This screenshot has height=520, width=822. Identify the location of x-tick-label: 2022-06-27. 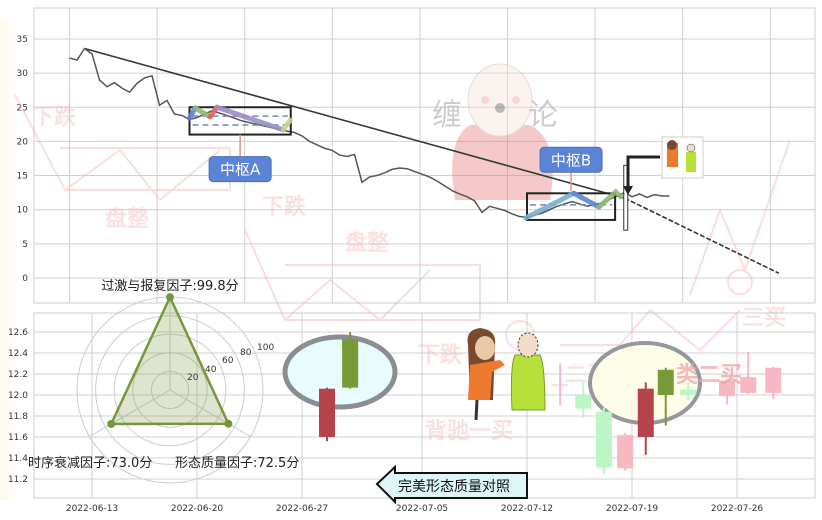
(302, 509).